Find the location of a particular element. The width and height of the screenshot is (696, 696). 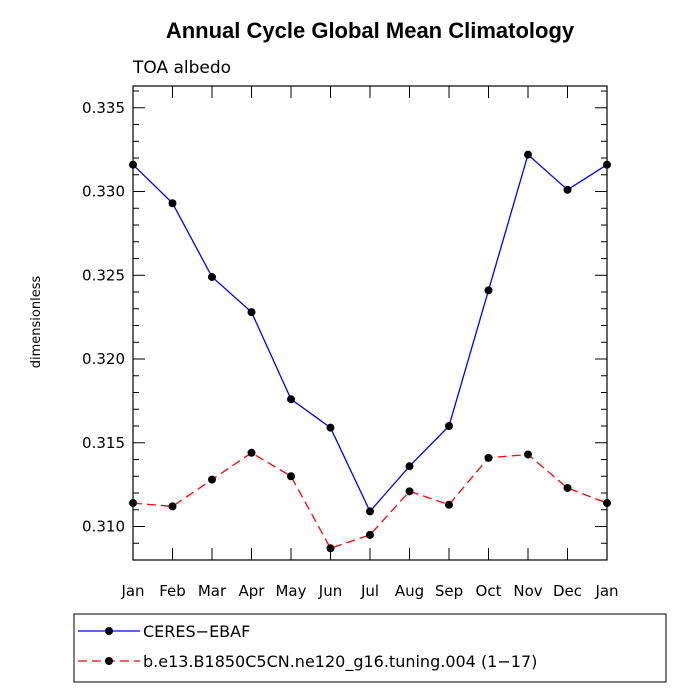

x-tick-label: Jul is located at coordinates (369, 591).